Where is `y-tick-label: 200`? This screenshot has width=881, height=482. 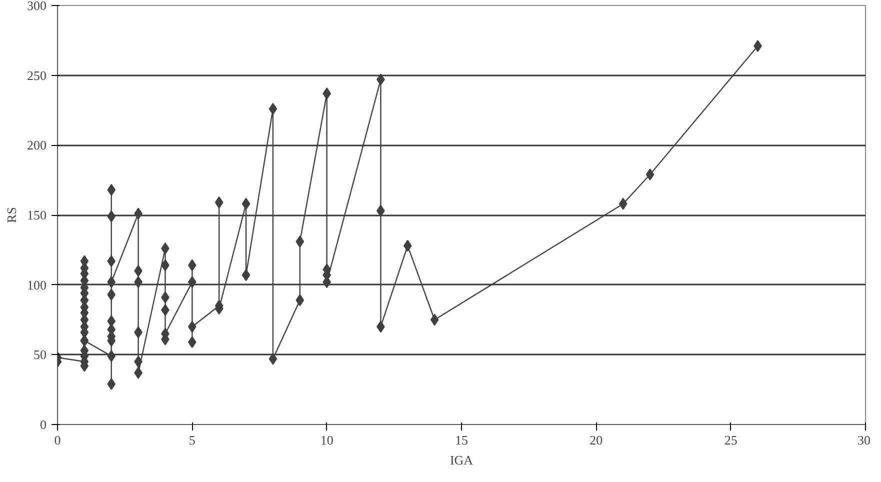
y-tick-label: 200 is located at coordinates (36, 145).